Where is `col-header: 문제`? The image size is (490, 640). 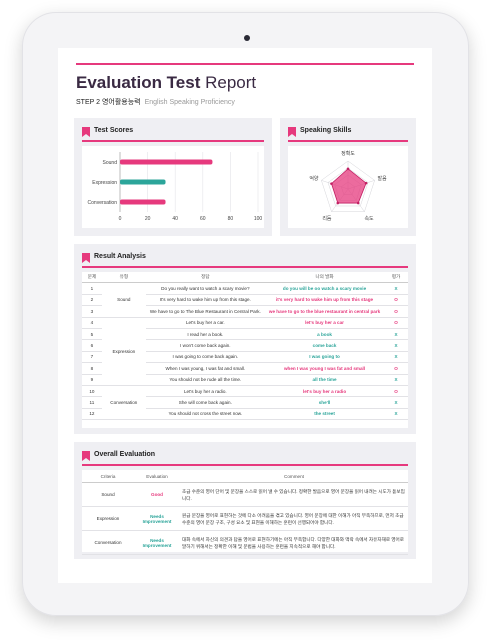 col-header: 문제 is located at coordinates (92, 278).